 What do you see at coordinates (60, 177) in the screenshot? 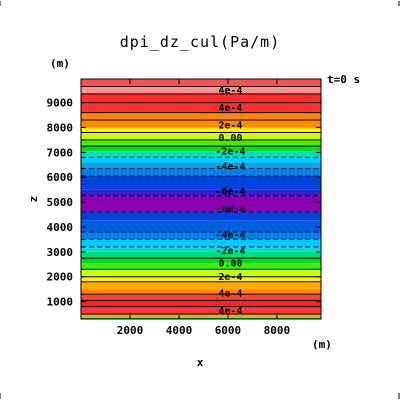
I see `y-tick-label: 6000` at bounding box center [60, 177].